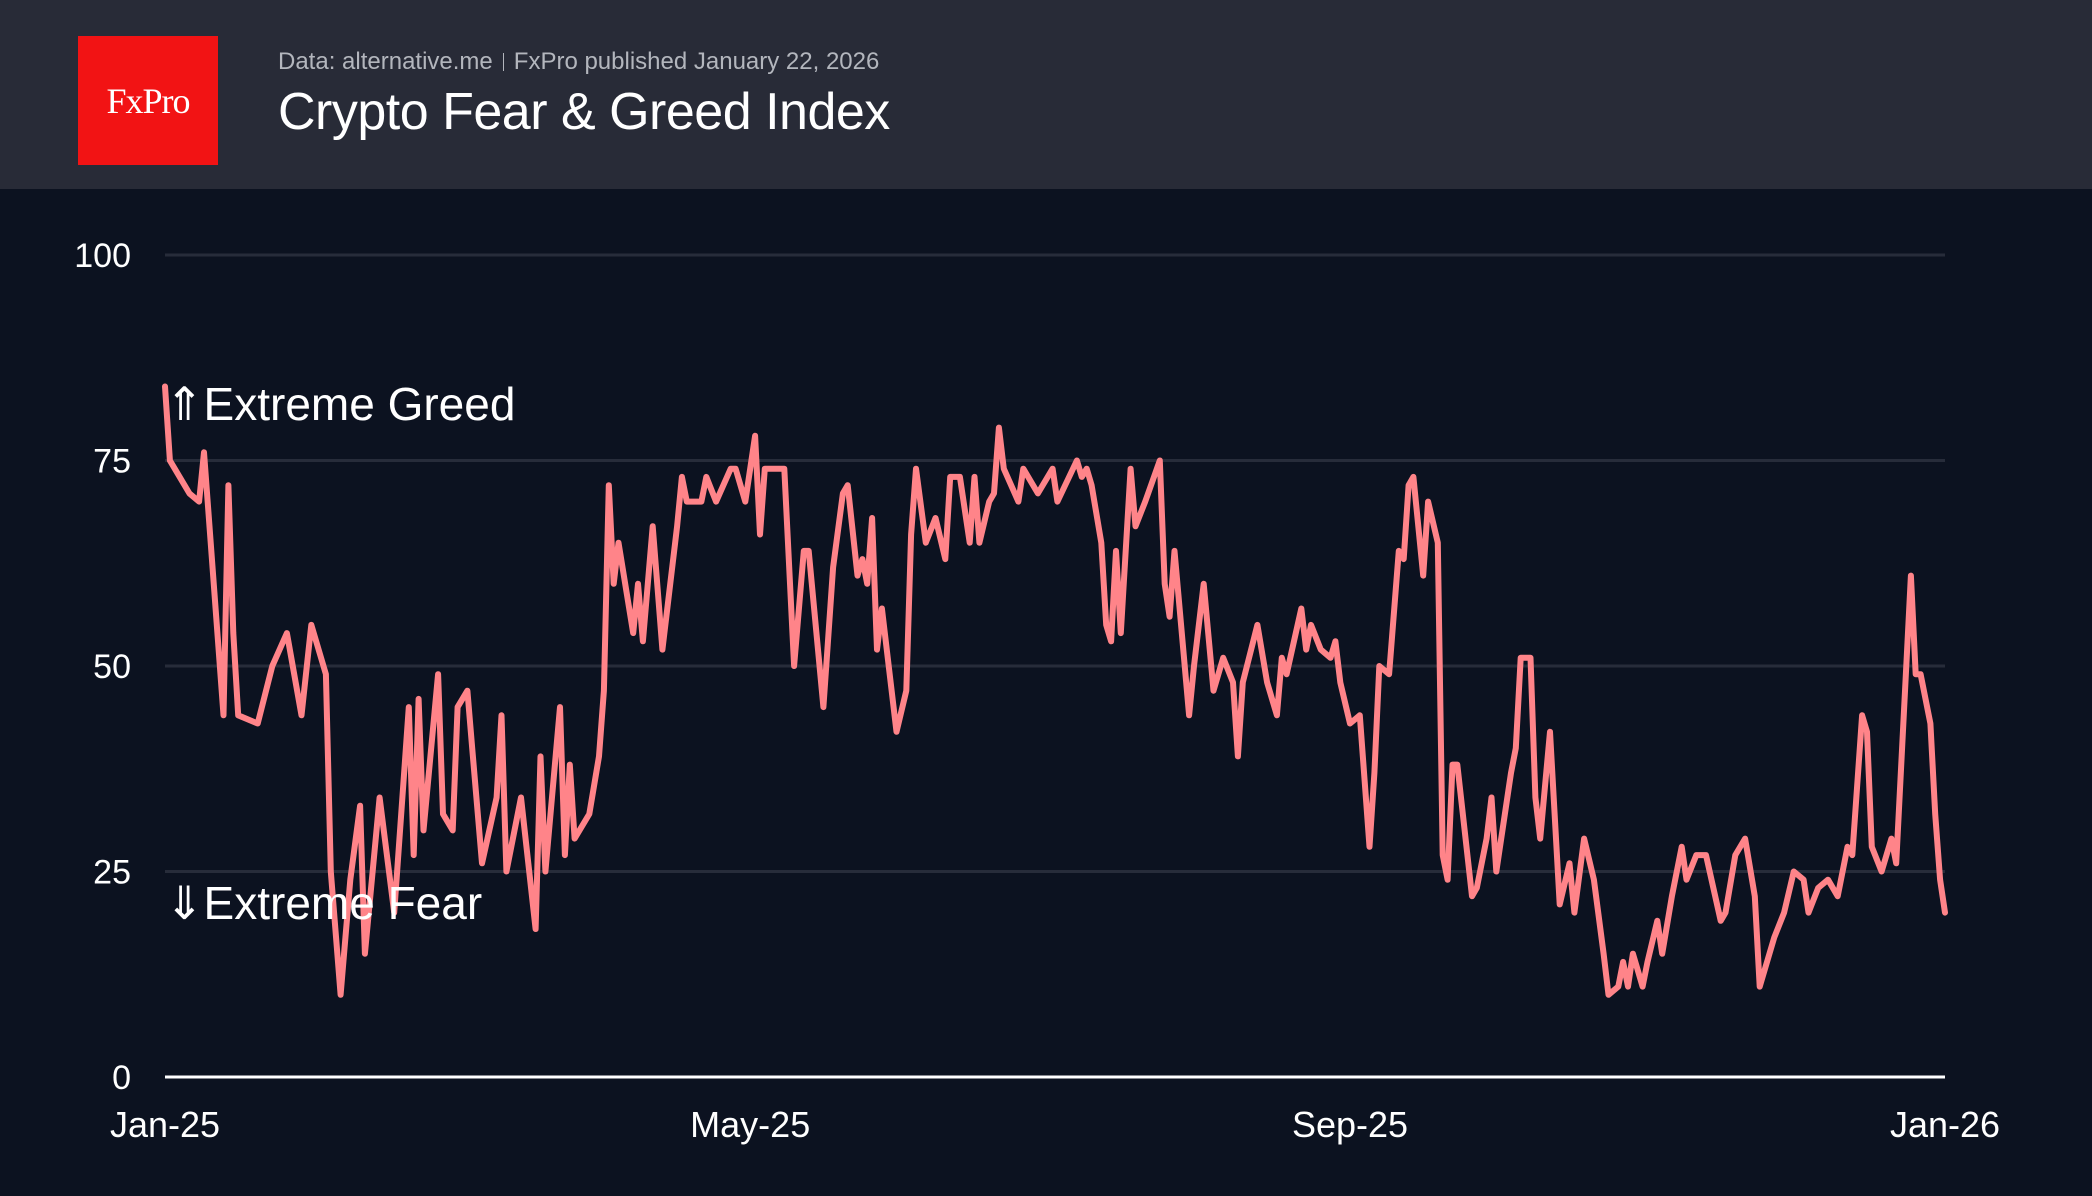 This screenshot has width=2092, height=1196. I want to click on annotation-extreme-greed: ⇑Extreme Greed, so click(340, 404).